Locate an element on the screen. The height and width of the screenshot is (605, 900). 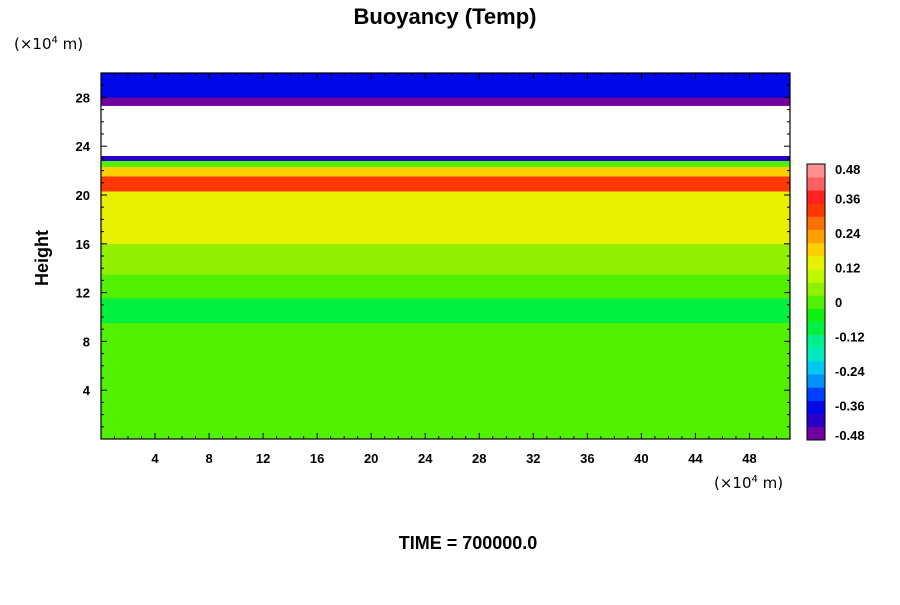
colorbar-tick-label: 0.48 is located at coordinates (847, 169).